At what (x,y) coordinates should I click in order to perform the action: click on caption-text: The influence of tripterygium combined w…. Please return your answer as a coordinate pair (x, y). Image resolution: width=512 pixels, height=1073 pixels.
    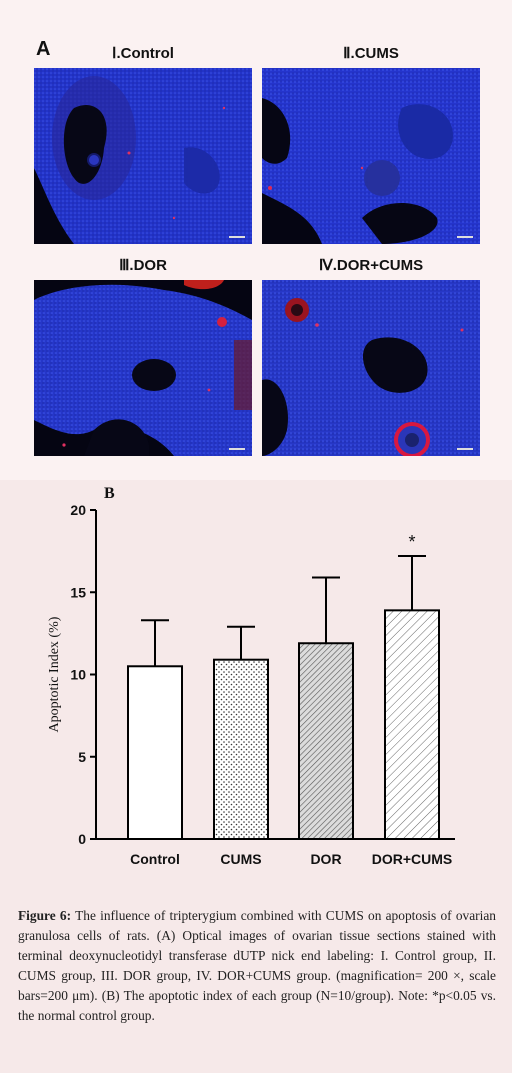
    Looking at the image, I should click on (257, 965).